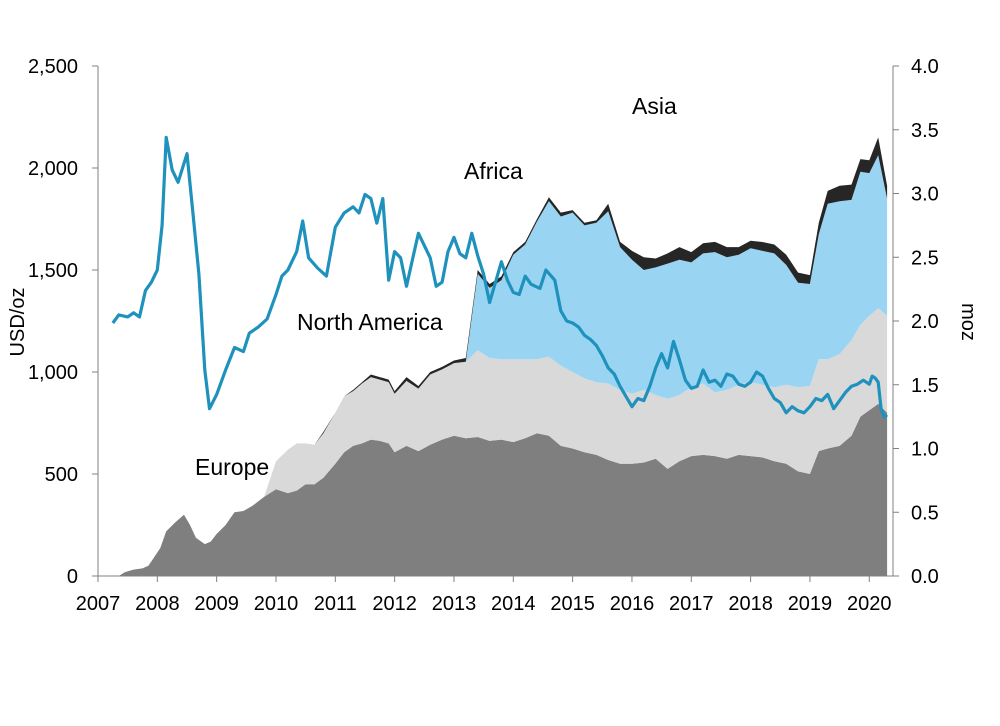 The image size is (1000, 726). I want to click on x-tick-label: 2013, so click(454, 604).